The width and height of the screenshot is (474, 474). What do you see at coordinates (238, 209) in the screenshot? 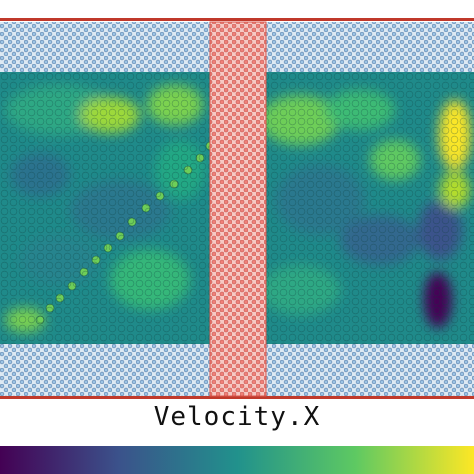
I see `central-slab` at bounding box center [238, 209].